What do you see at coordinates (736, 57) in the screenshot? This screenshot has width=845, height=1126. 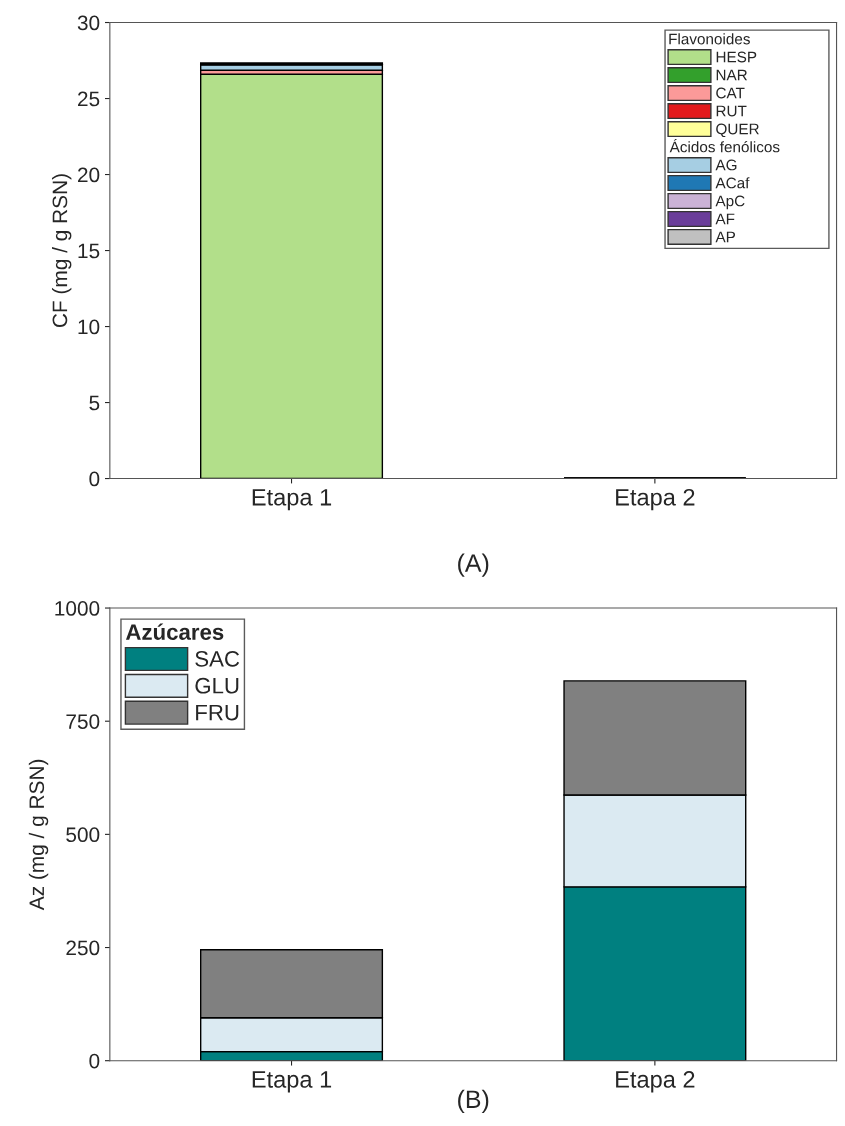 I see `legend-label: HESP` at bounding box center [736, 57].